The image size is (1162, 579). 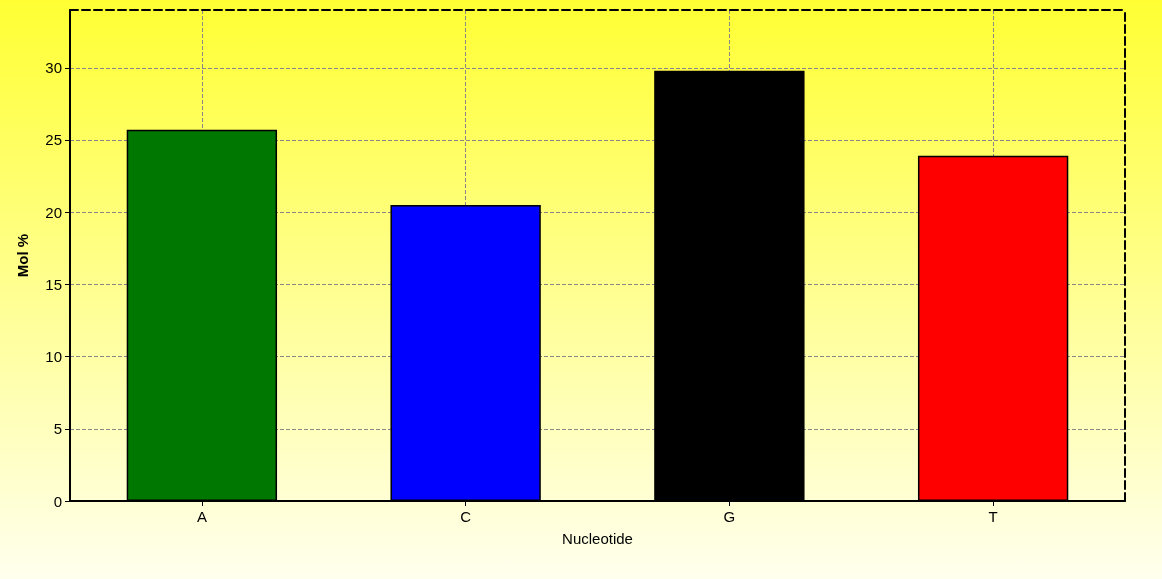 I want to click on y-tick-label: 30, so click(x=53, y=68).